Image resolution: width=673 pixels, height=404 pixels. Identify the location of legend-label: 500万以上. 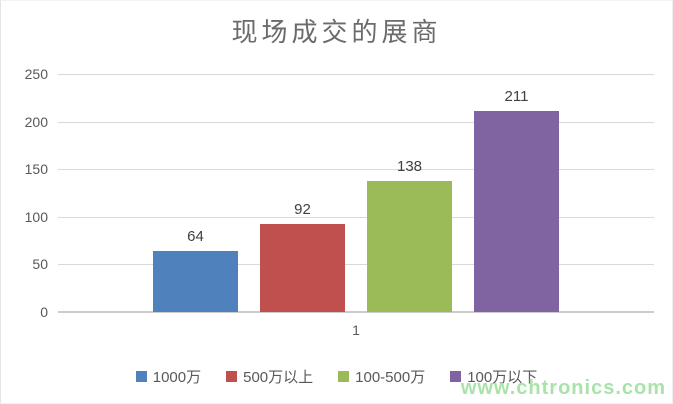
(278, 377).